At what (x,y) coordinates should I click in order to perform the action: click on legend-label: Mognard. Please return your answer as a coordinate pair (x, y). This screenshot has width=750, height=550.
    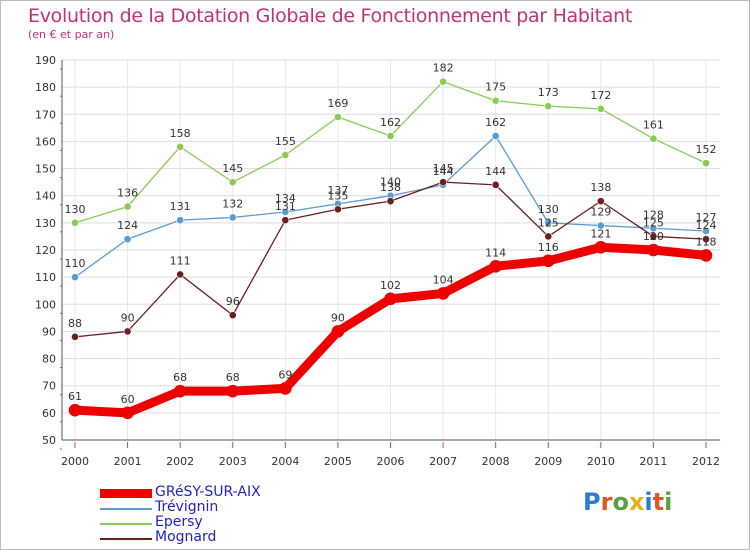
    Looking at the image, I should click on (186, 537).